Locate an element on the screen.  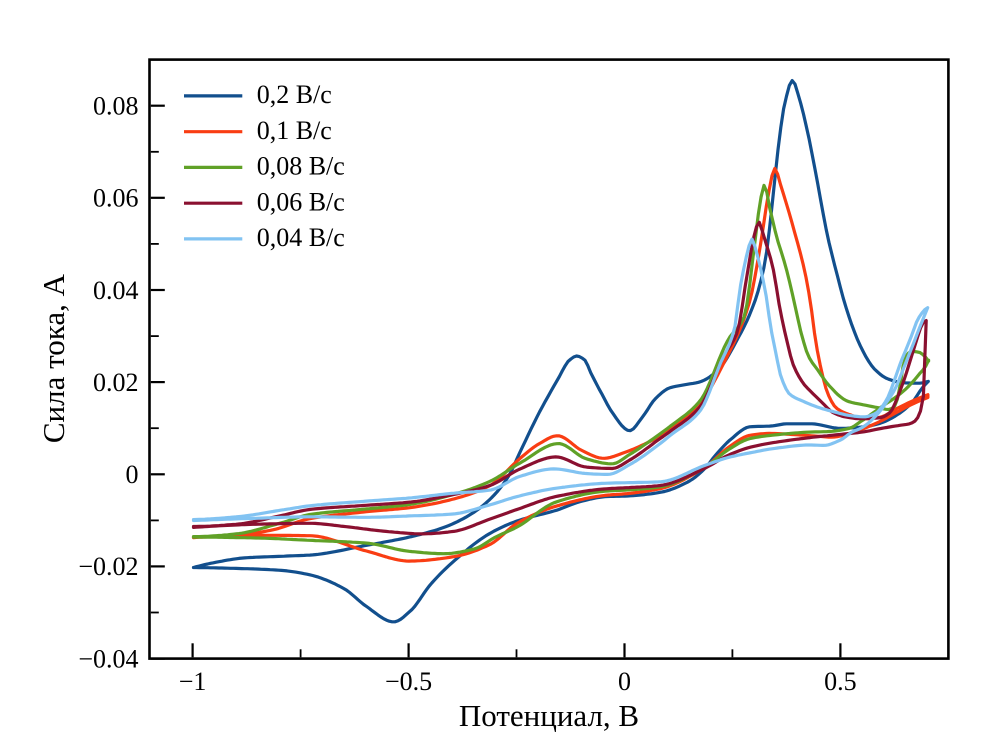
svg-text: 0.06 is located at coordinates (116, 198).